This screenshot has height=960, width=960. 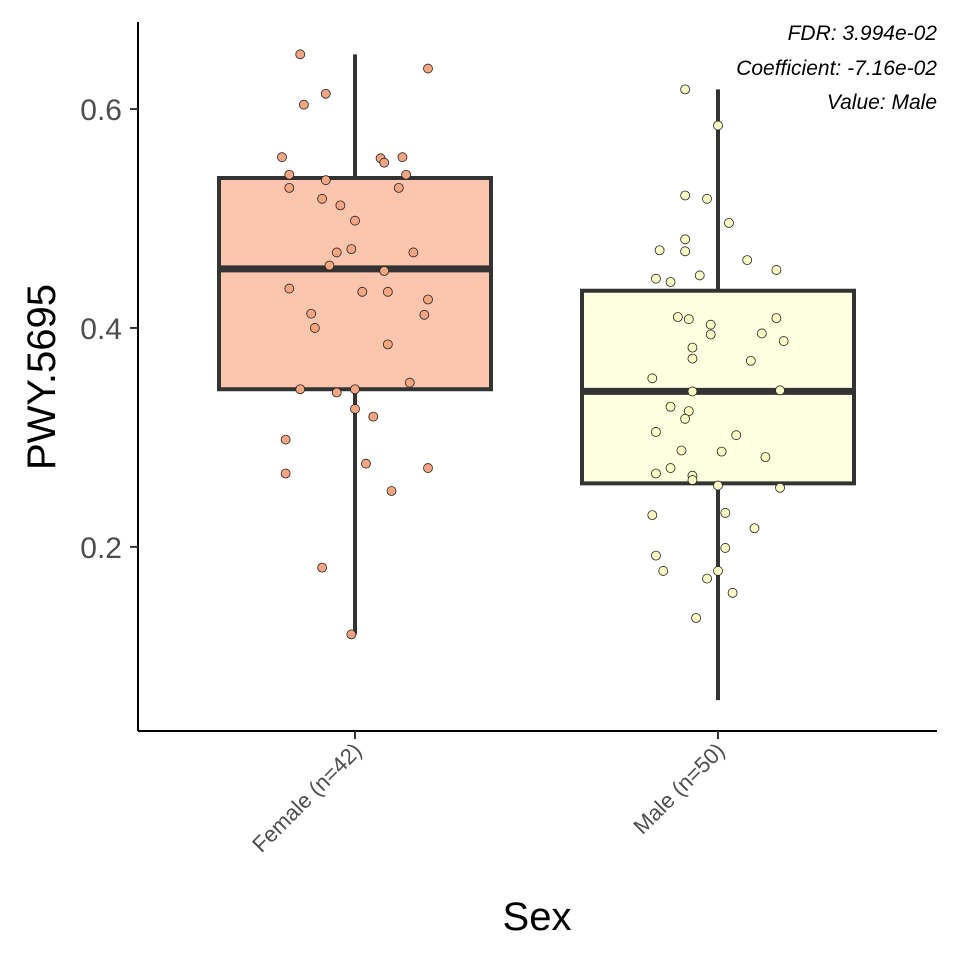 I want to click on x-tick-label: Male (n=50), so click(x=678, y=788).